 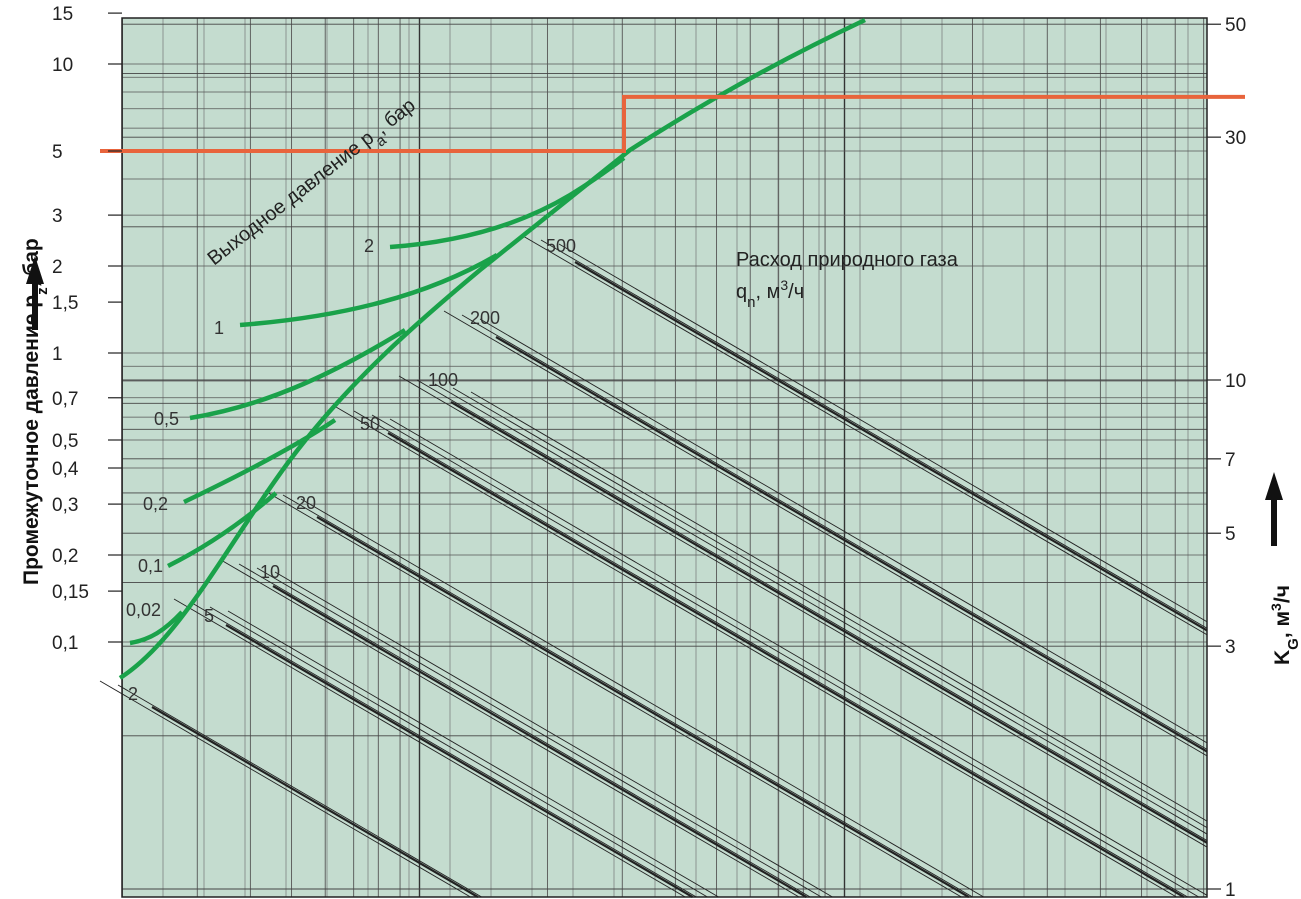 I want to click on left-tick-label: 1, so click(x=57, y=354).